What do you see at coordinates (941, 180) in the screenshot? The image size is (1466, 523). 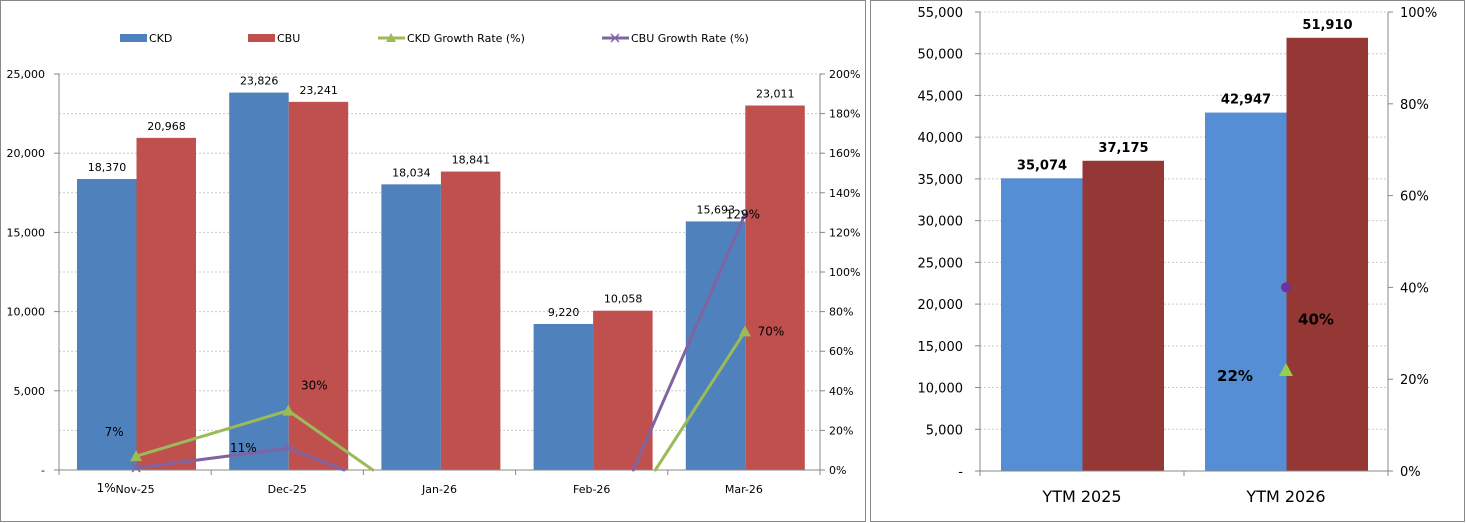 I see `left-axis-tick-label: 35,000` at bounding box center [941, 180].